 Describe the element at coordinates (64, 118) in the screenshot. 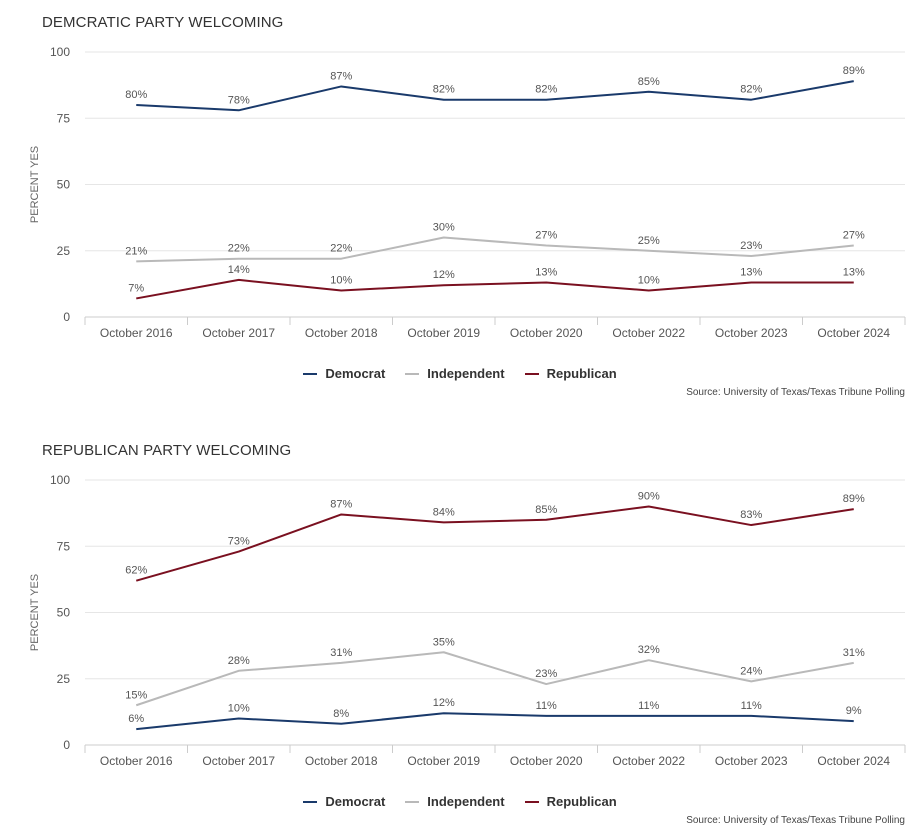

I see `y-tick-label: 75` at that location.